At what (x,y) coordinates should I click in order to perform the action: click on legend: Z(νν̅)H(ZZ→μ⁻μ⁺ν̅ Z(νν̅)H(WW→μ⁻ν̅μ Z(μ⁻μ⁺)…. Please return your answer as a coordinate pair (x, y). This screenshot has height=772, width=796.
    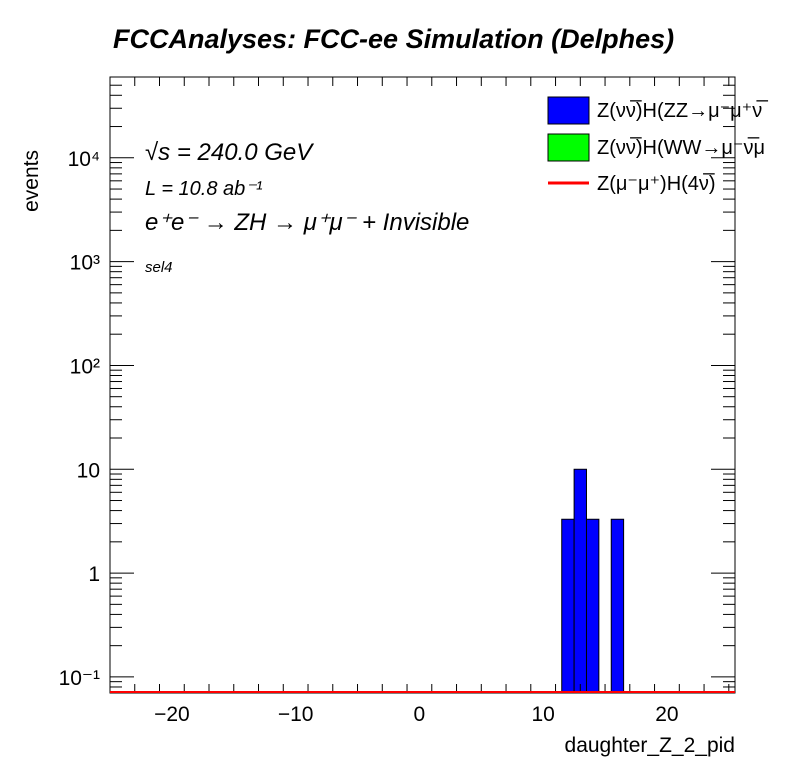
    Looking at the image, I should click on (657, 145).